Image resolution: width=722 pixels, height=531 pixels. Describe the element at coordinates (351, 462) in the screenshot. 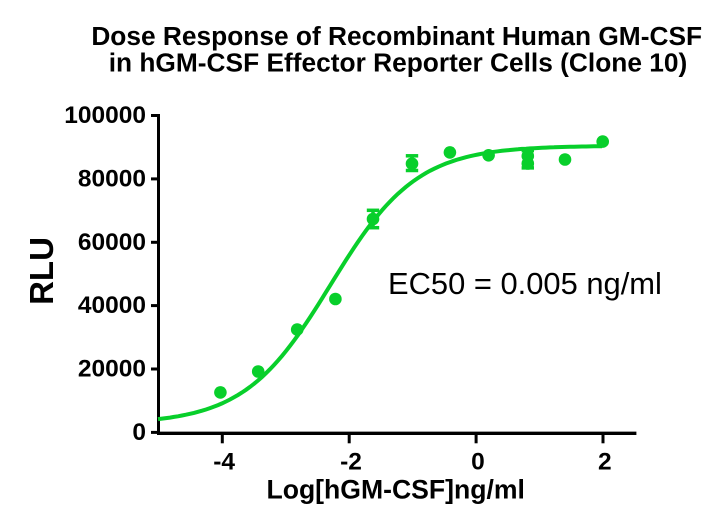

I see `svg-text: -2` at that location.